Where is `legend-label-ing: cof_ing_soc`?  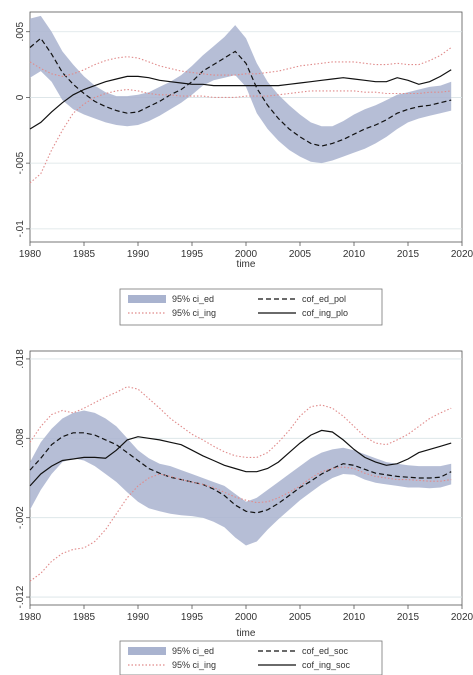
legend-label-ing: cof_ing_soc is located at coordinates (326, 665).